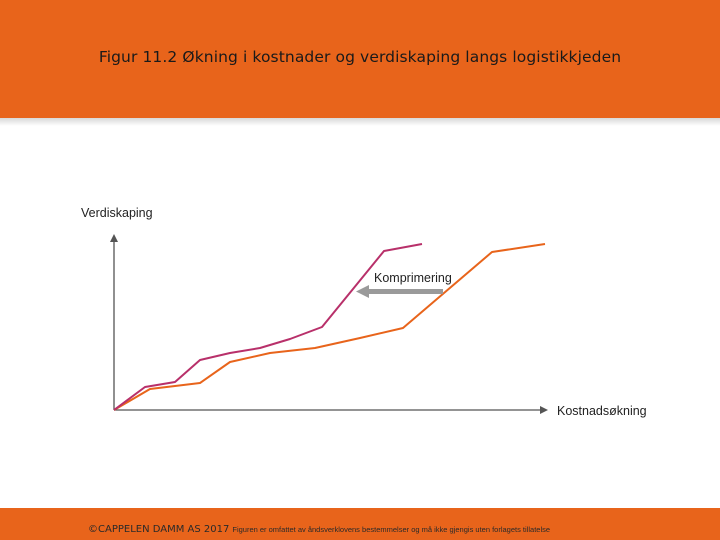  What do you see at coordinates (399, 291) in the screenshot?
I see `left-arrow-icon` at bounding box center [399, 291].